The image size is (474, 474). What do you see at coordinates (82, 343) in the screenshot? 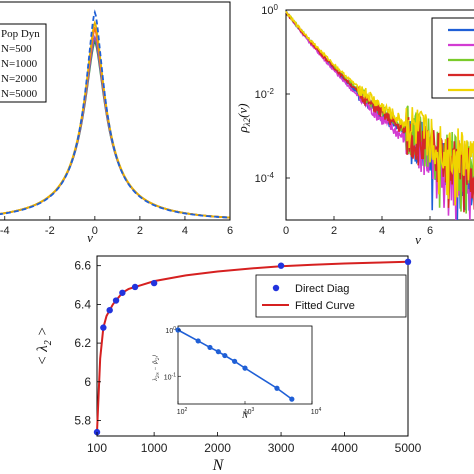
I see `panel-c-ytick-2: 6.2` at bounding box center [82, 343].